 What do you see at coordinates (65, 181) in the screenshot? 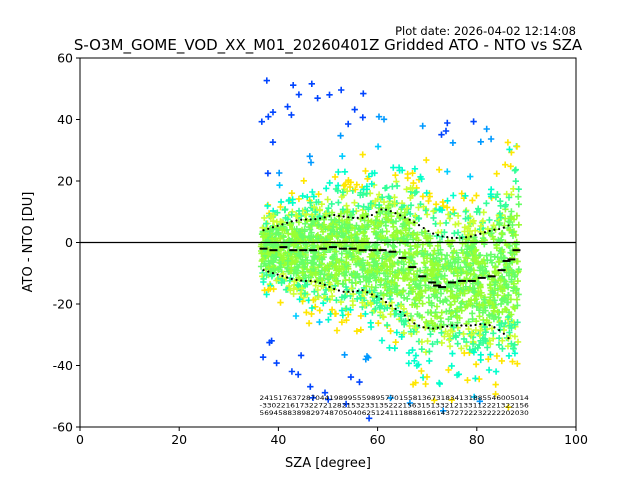
I see `y-tick-label: 20` at bounding box center [65, 181].